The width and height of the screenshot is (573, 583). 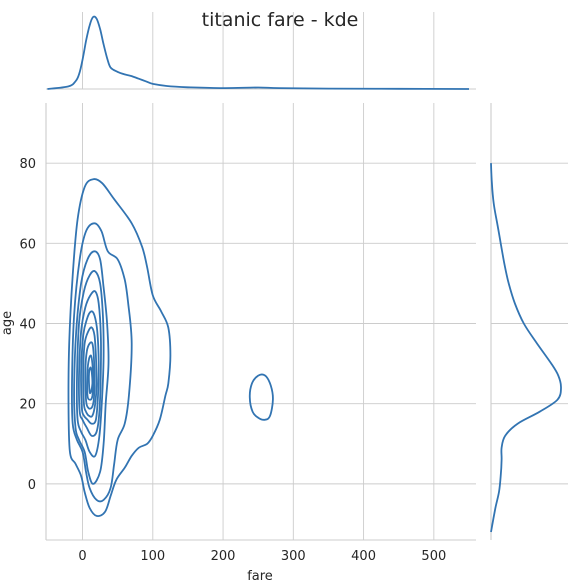 What do you see at coordinates (27, 325) in the screenshot?
I see `y-tick-label: 40` at bounding box center [27, 325].